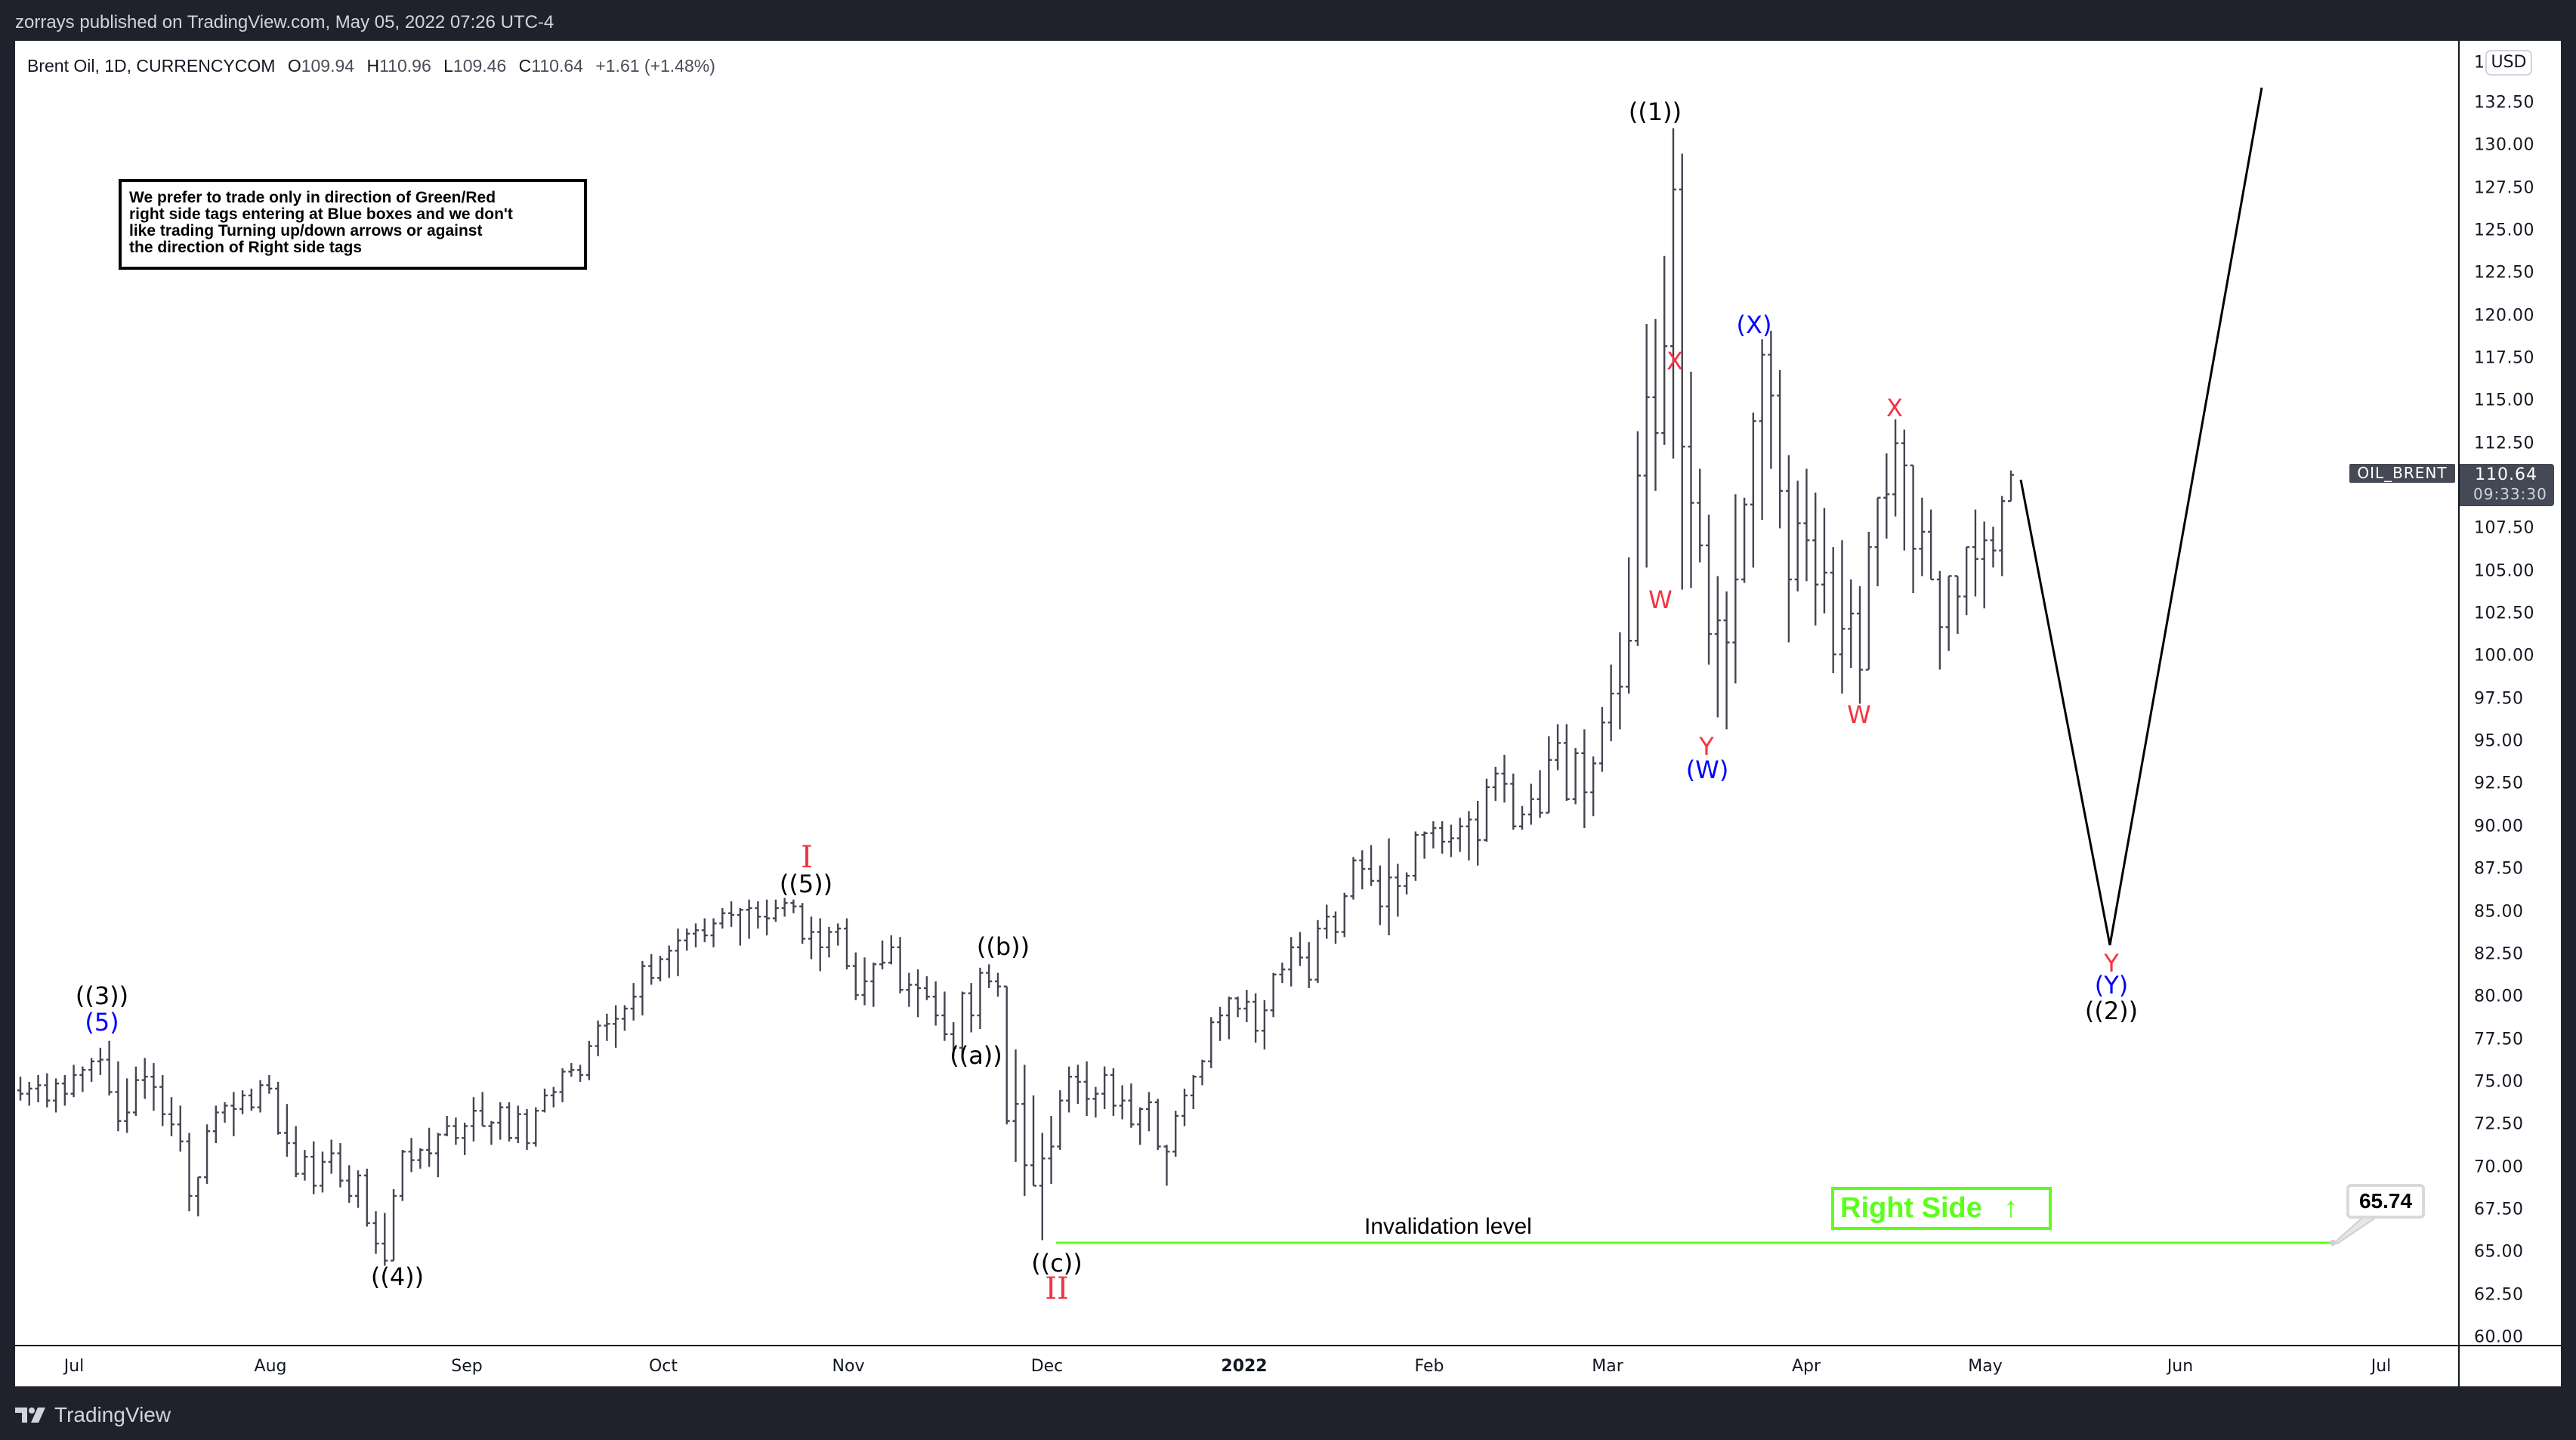  What do you see at coordinates (30, 1415) in the screenshot?
I see `tradingview-logo-icon` at bounding box center [30, 1415].